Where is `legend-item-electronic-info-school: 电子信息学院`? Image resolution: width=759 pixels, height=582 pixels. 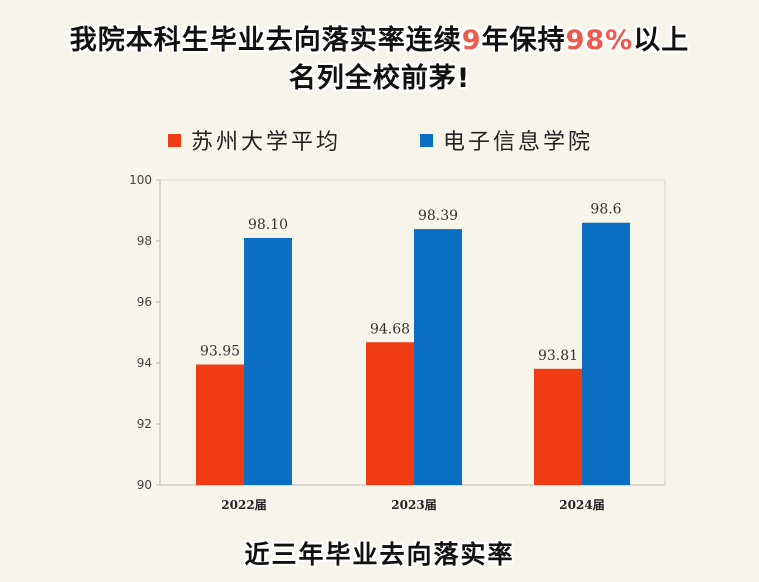
legend-item-electronic-info-school: 电子信息学院 is located at coordinates (506, 140).